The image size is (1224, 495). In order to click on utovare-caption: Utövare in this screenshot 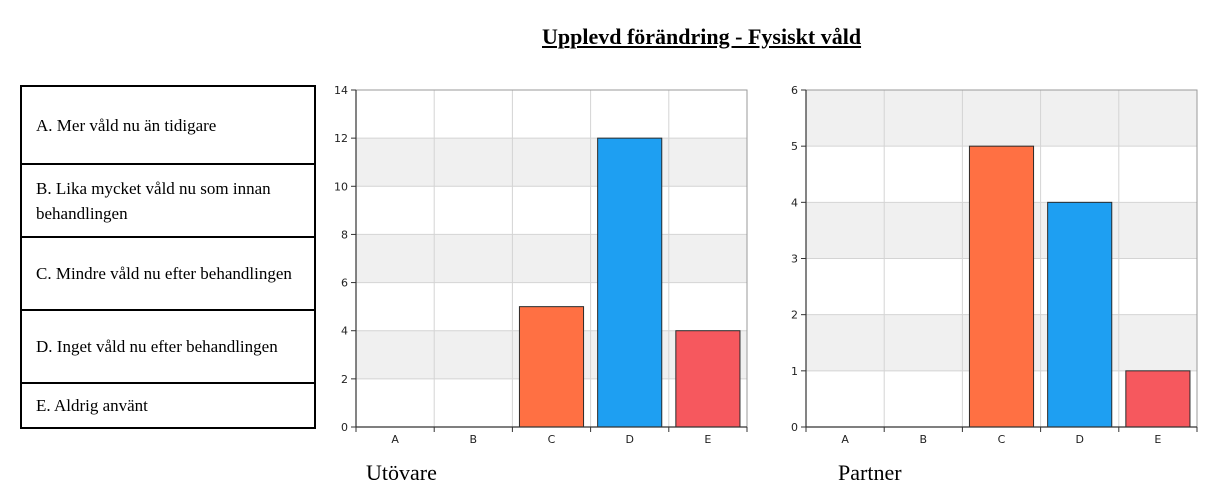, I will do `click(401, 472)`.